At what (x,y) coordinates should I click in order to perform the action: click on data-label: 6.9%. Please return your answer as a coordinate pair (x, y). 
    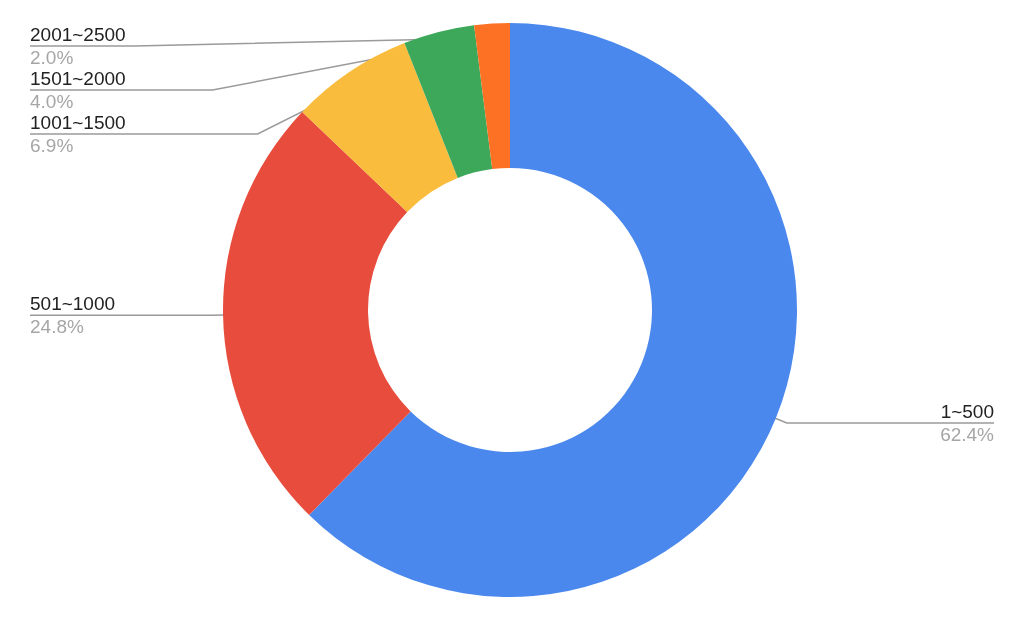
    Looking at the image, I should click on (52, 145).